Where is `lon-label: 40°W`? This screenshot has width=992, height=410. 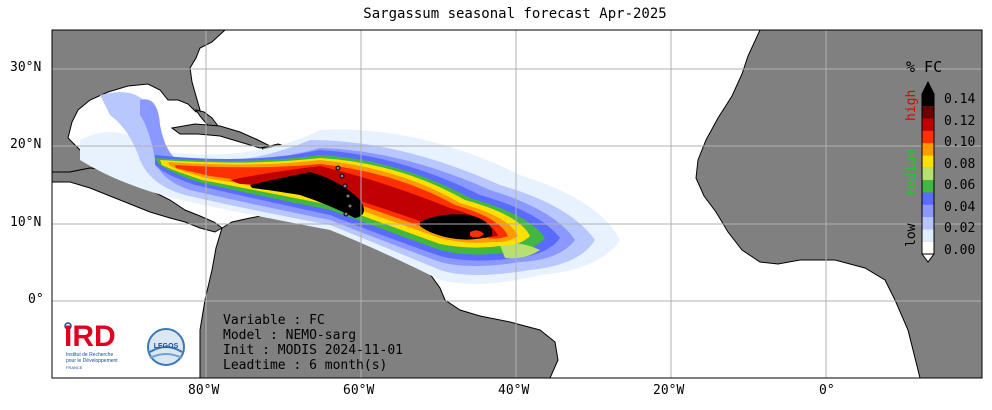 lon-label: 40°W is located at coordinates (514, 390).